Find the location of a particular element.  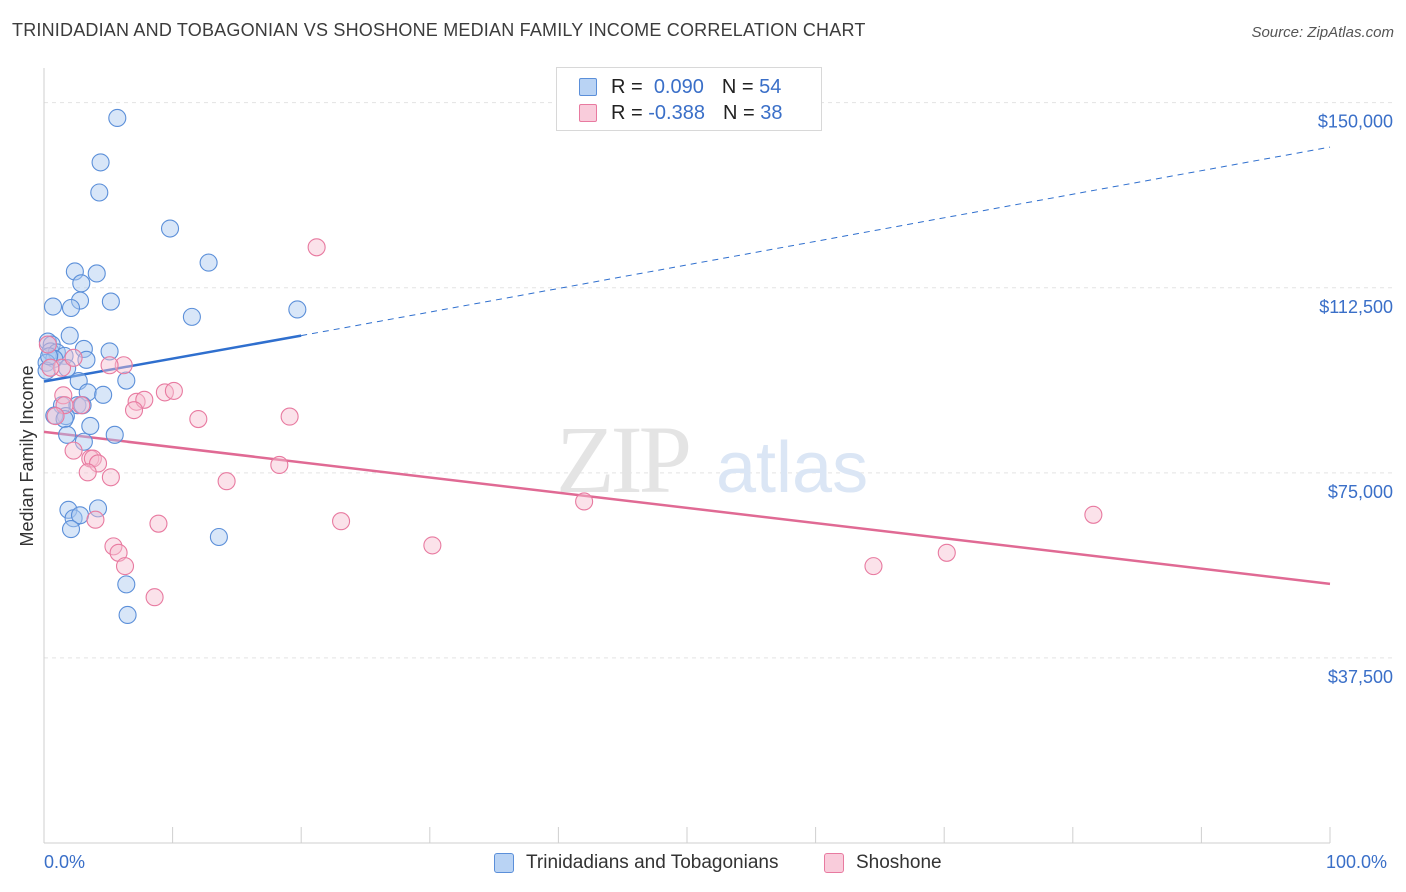

stats-legend: R = 0.090 N = 54 R = -0.388 N = 38 is located at coordinates (689, 99).